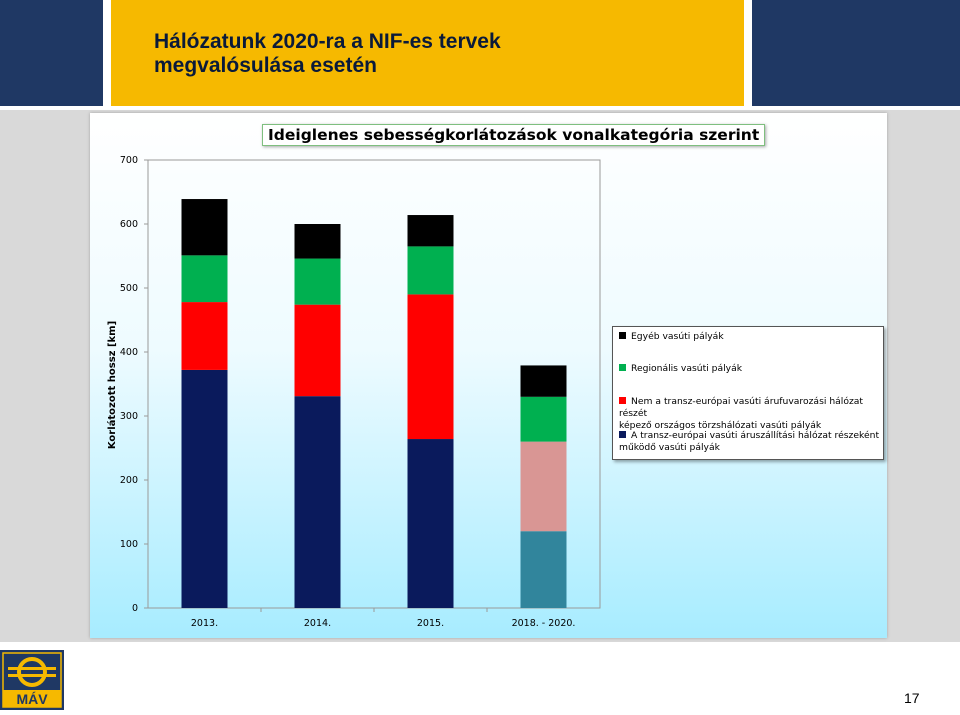  Describe the element at coordinates (32, 699) in the screenshot. I see `logo-text: MÁV` at that location.